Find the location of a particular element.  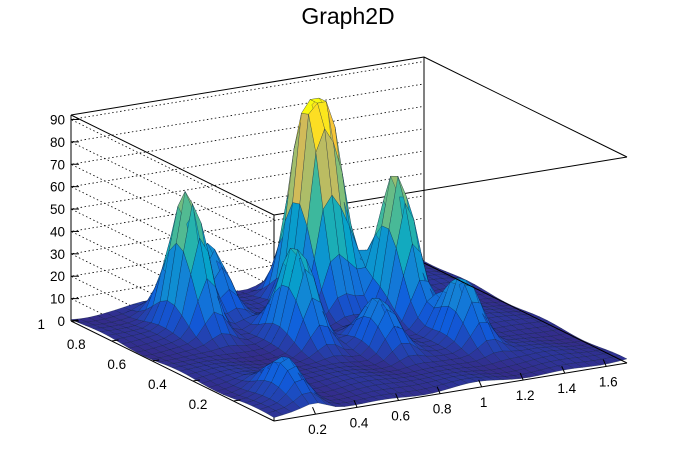

y-tick-label: 0.6 is located at coordinates (116, 364).